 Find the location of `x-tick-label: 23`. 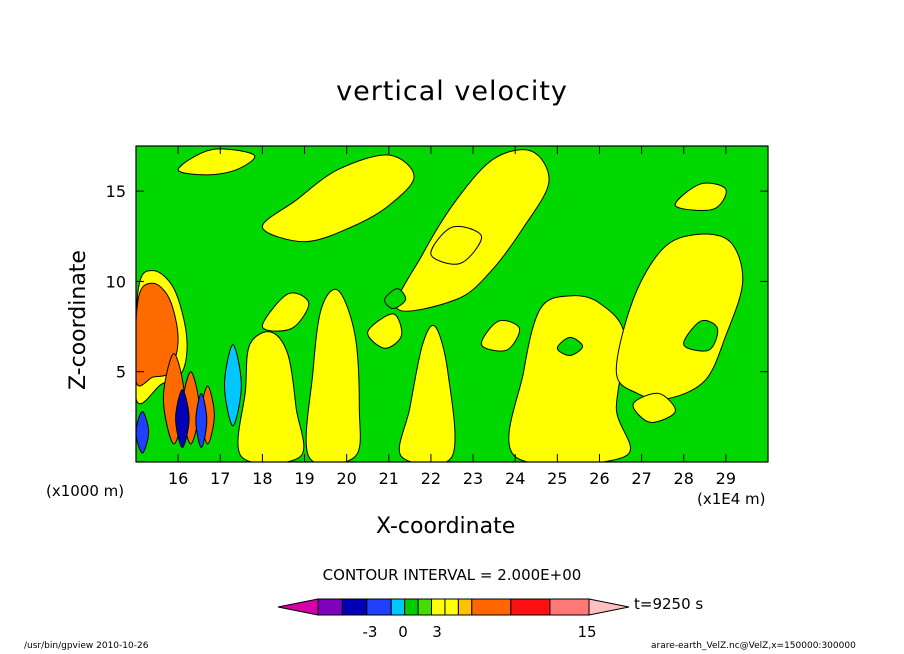

x-tick-label: 23 is located at coordinates (473, 478).